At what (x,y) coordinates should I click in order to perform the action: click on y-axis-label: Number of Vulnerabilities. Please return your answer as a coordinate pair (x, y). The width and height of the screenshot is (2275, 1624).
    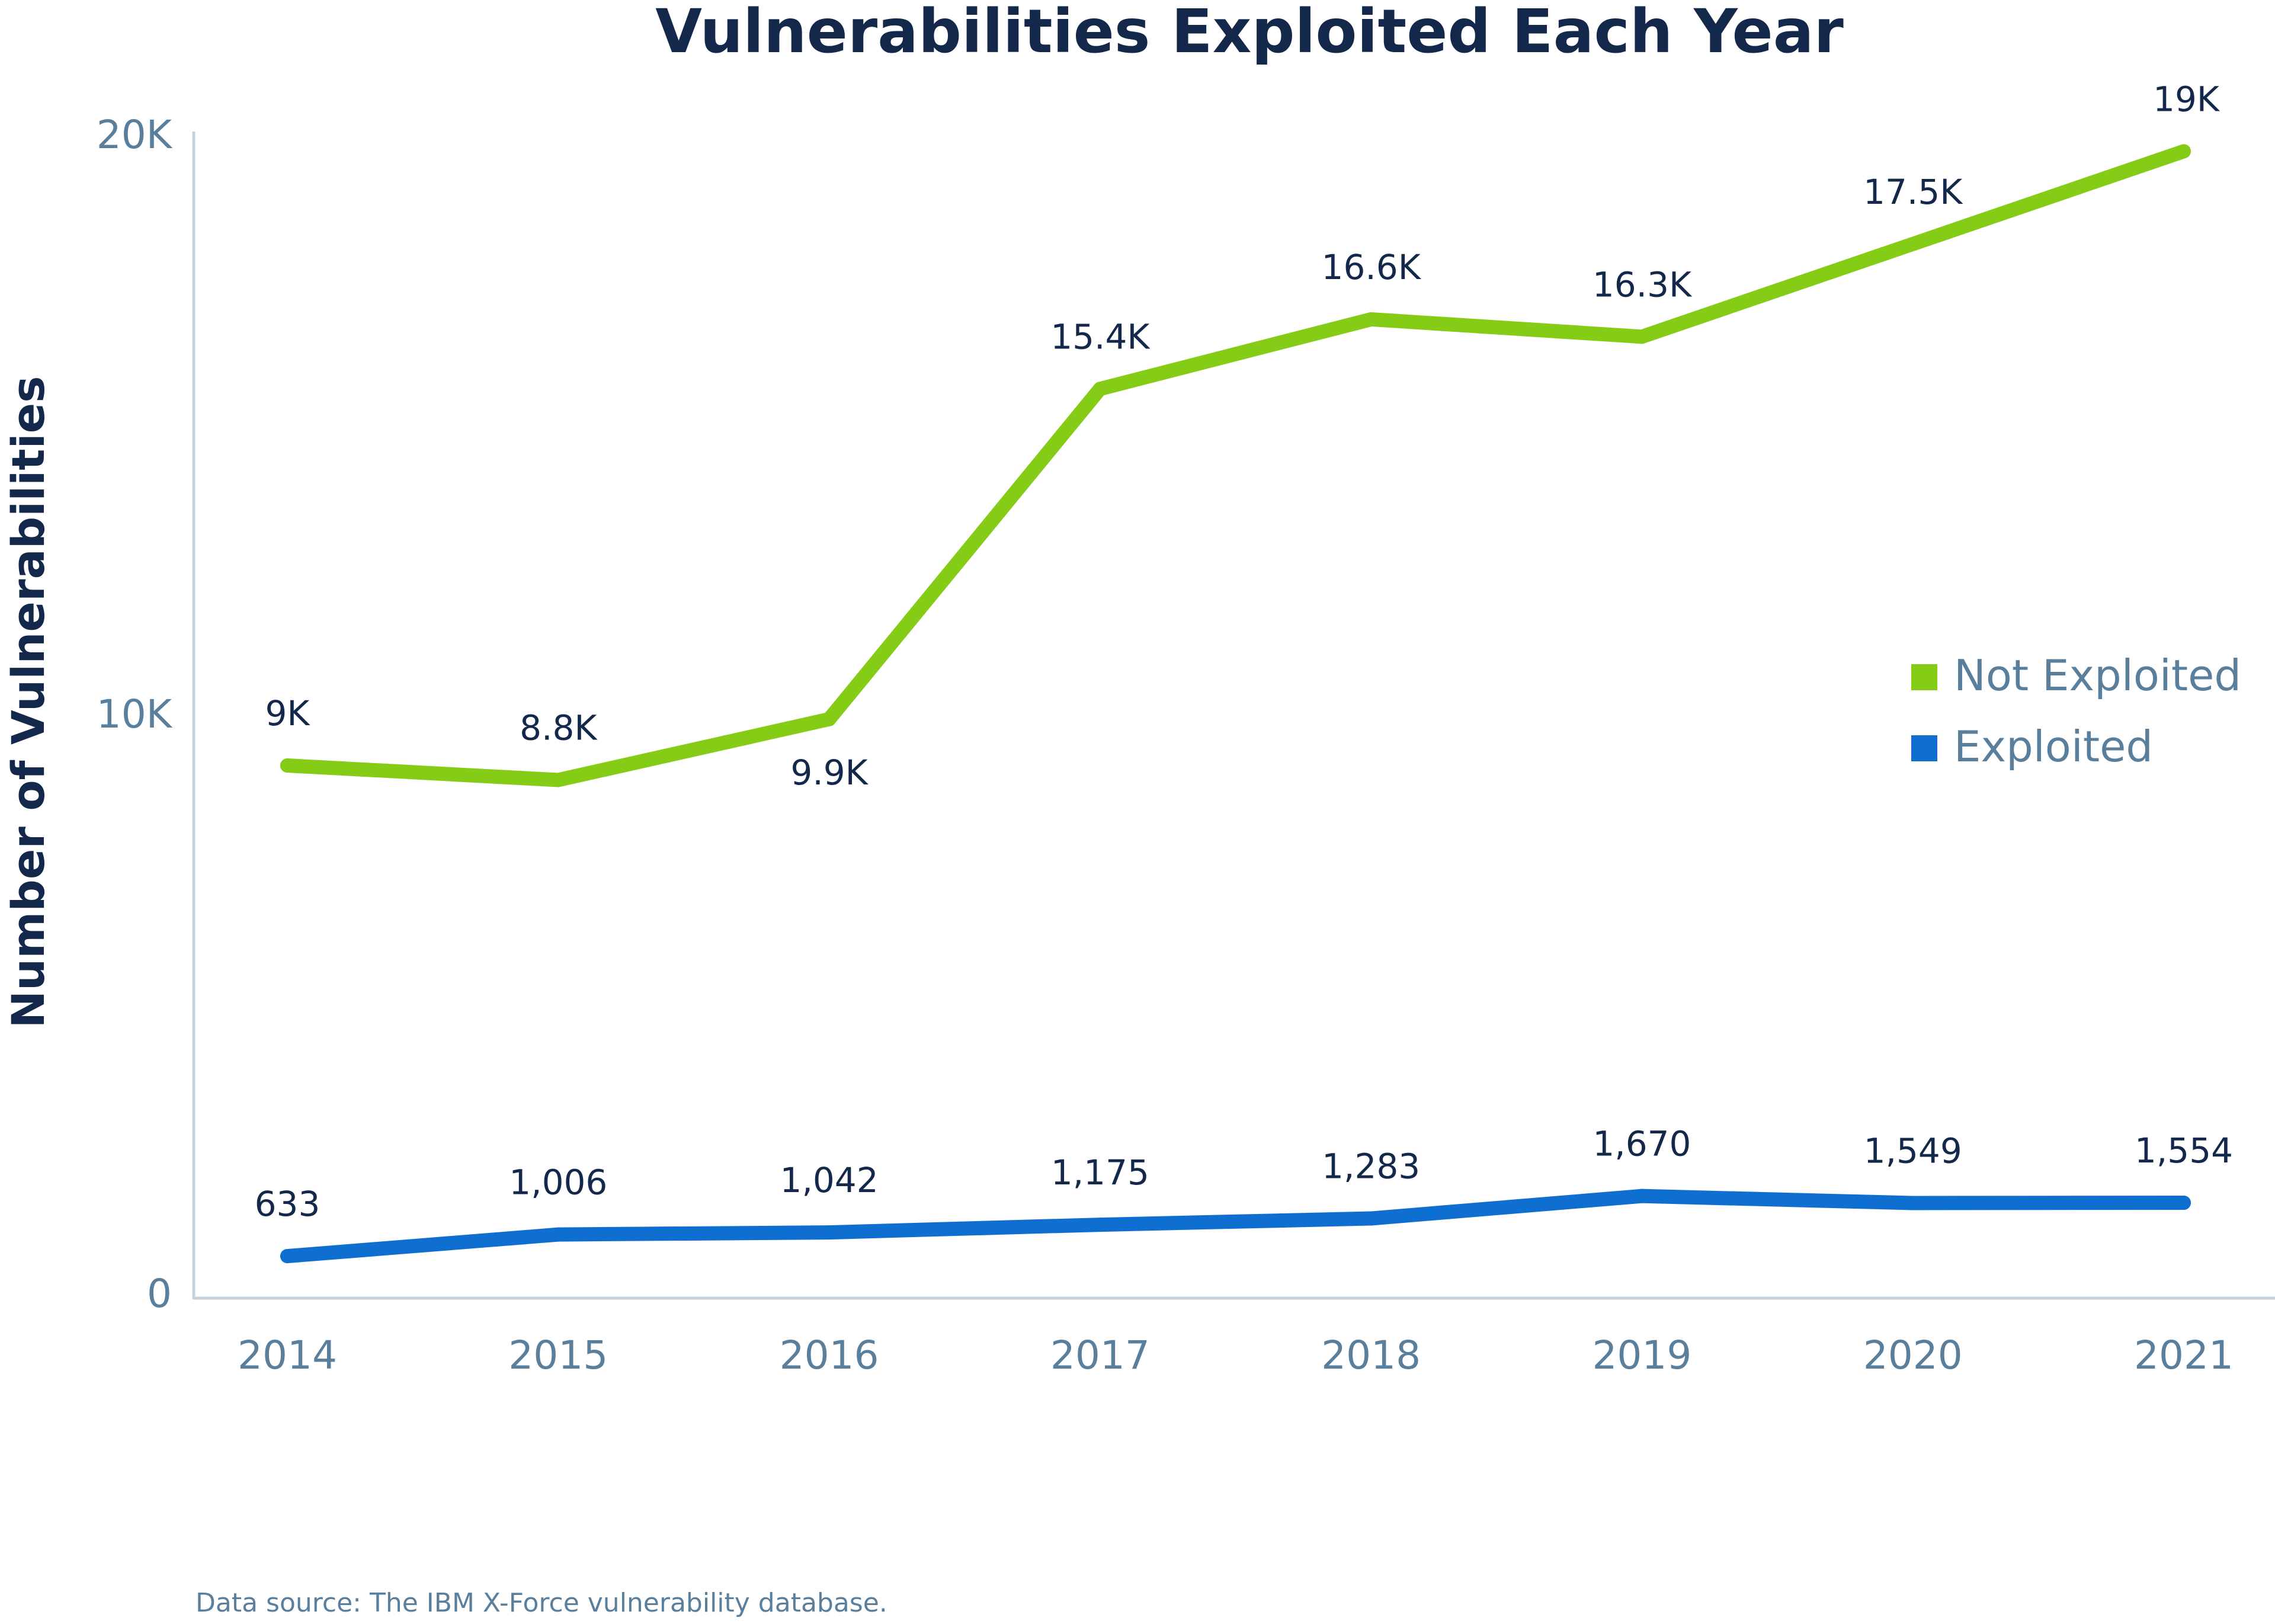
    Looking at the image, I should click on (28, 702).